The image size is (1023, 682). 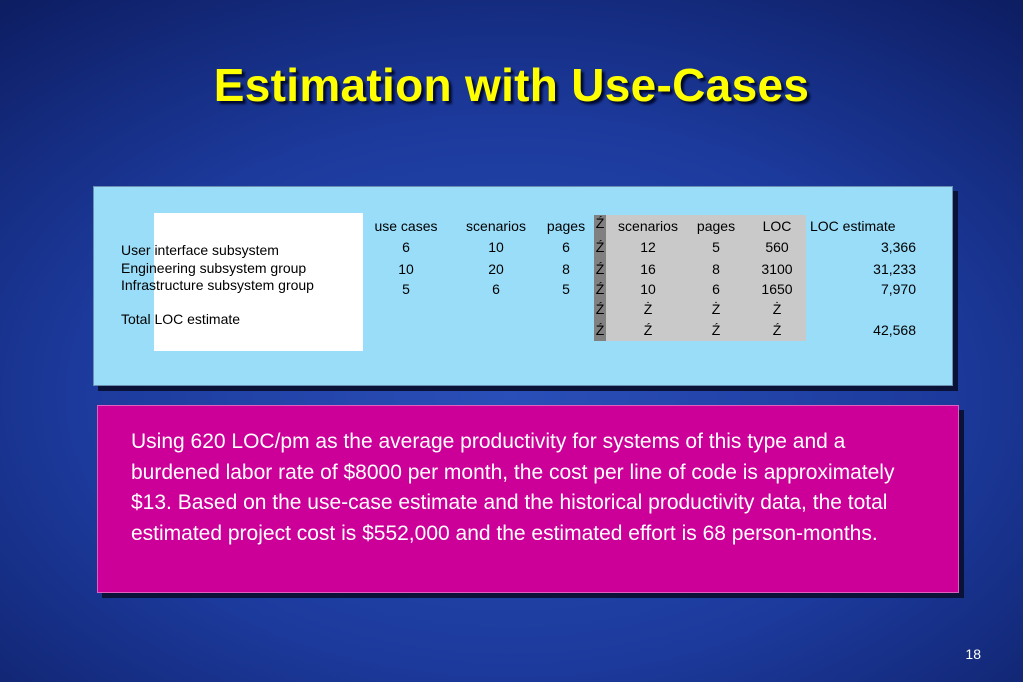 What do you see at coordinates (716, 247) in the screenshot?
I see `cell-pages-2: 5` at bounding box center [716, 247].